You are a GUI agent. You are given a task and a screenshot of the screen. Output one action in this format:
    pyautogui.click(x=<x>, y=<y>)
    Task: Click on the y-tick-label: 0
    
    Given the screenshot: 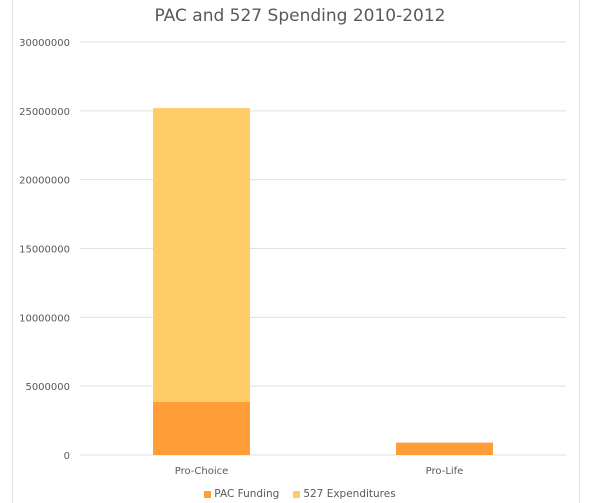 What is the action you would take?
    pyautogui.click(x=67, y=456)
    